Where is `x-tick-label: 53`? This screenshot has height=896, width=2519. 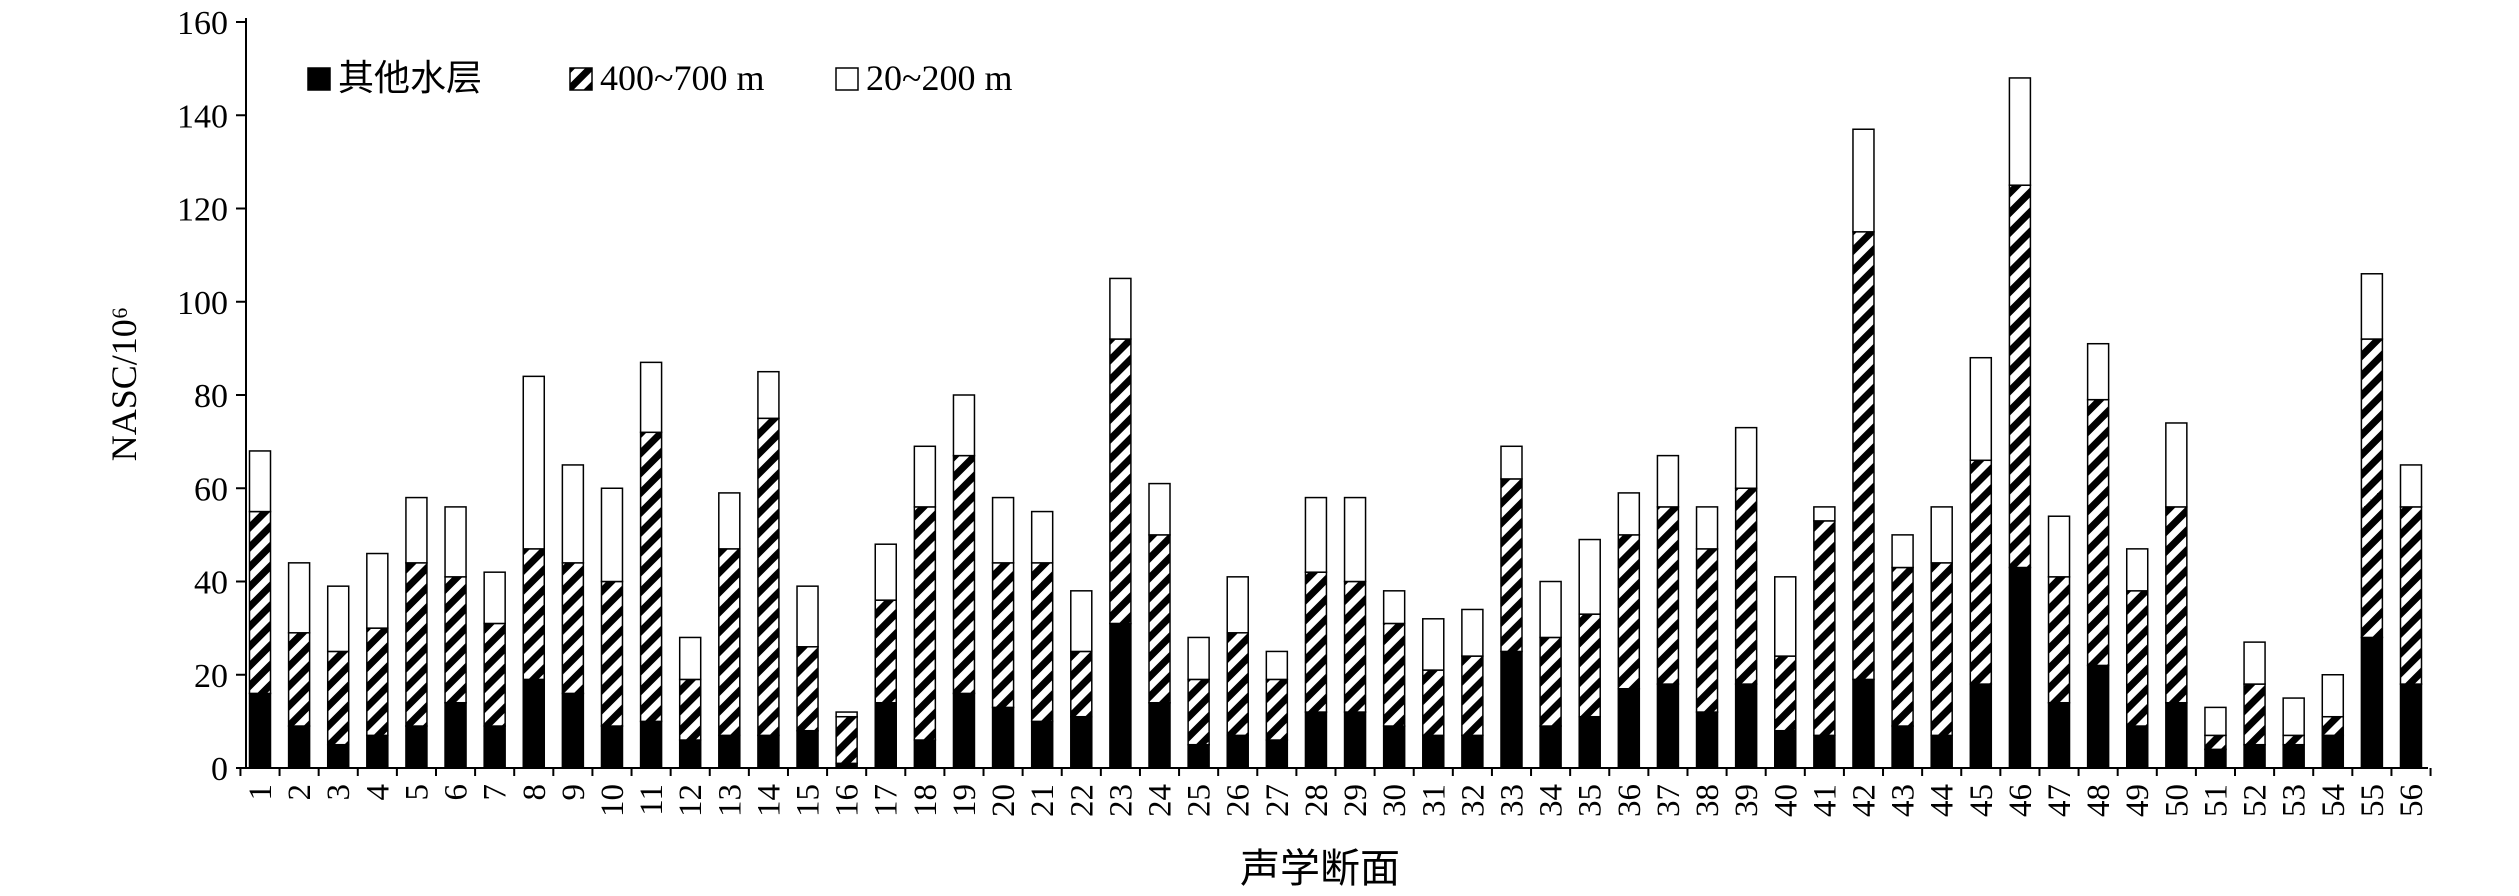 x-tick-label: 53 is located at coordinates (2295, 800).